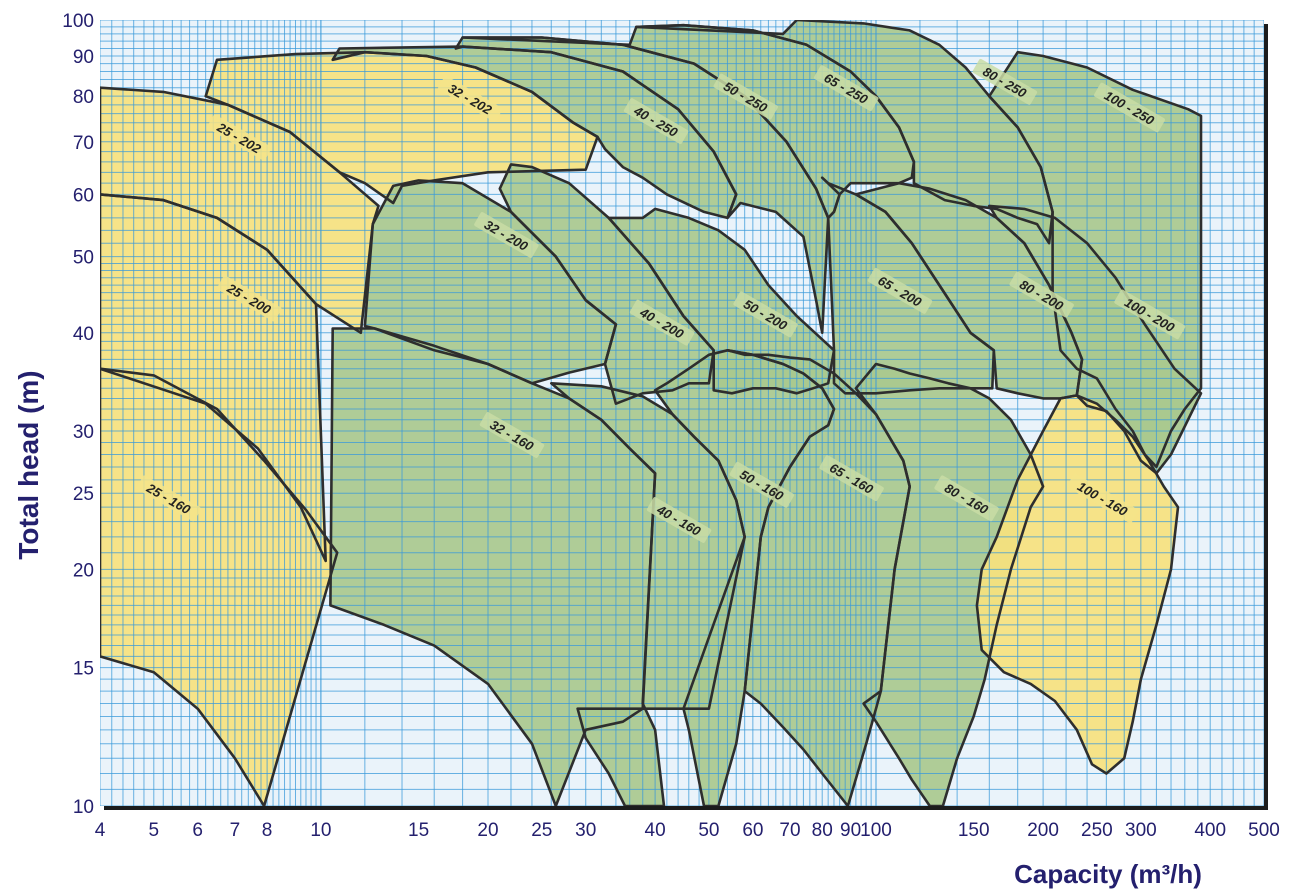 This screenshot has height=893, width=1304. What do you see at coordinates (83, 97) in the screenshot?
I see `y-tick-label: 80` at bounding box center [83, 97].